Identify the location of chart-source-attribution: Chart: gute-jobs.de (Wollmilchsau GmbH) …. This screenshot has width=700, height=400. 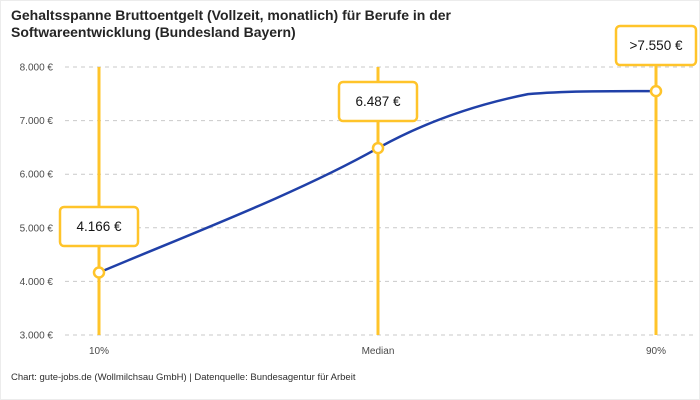
(183, 377).